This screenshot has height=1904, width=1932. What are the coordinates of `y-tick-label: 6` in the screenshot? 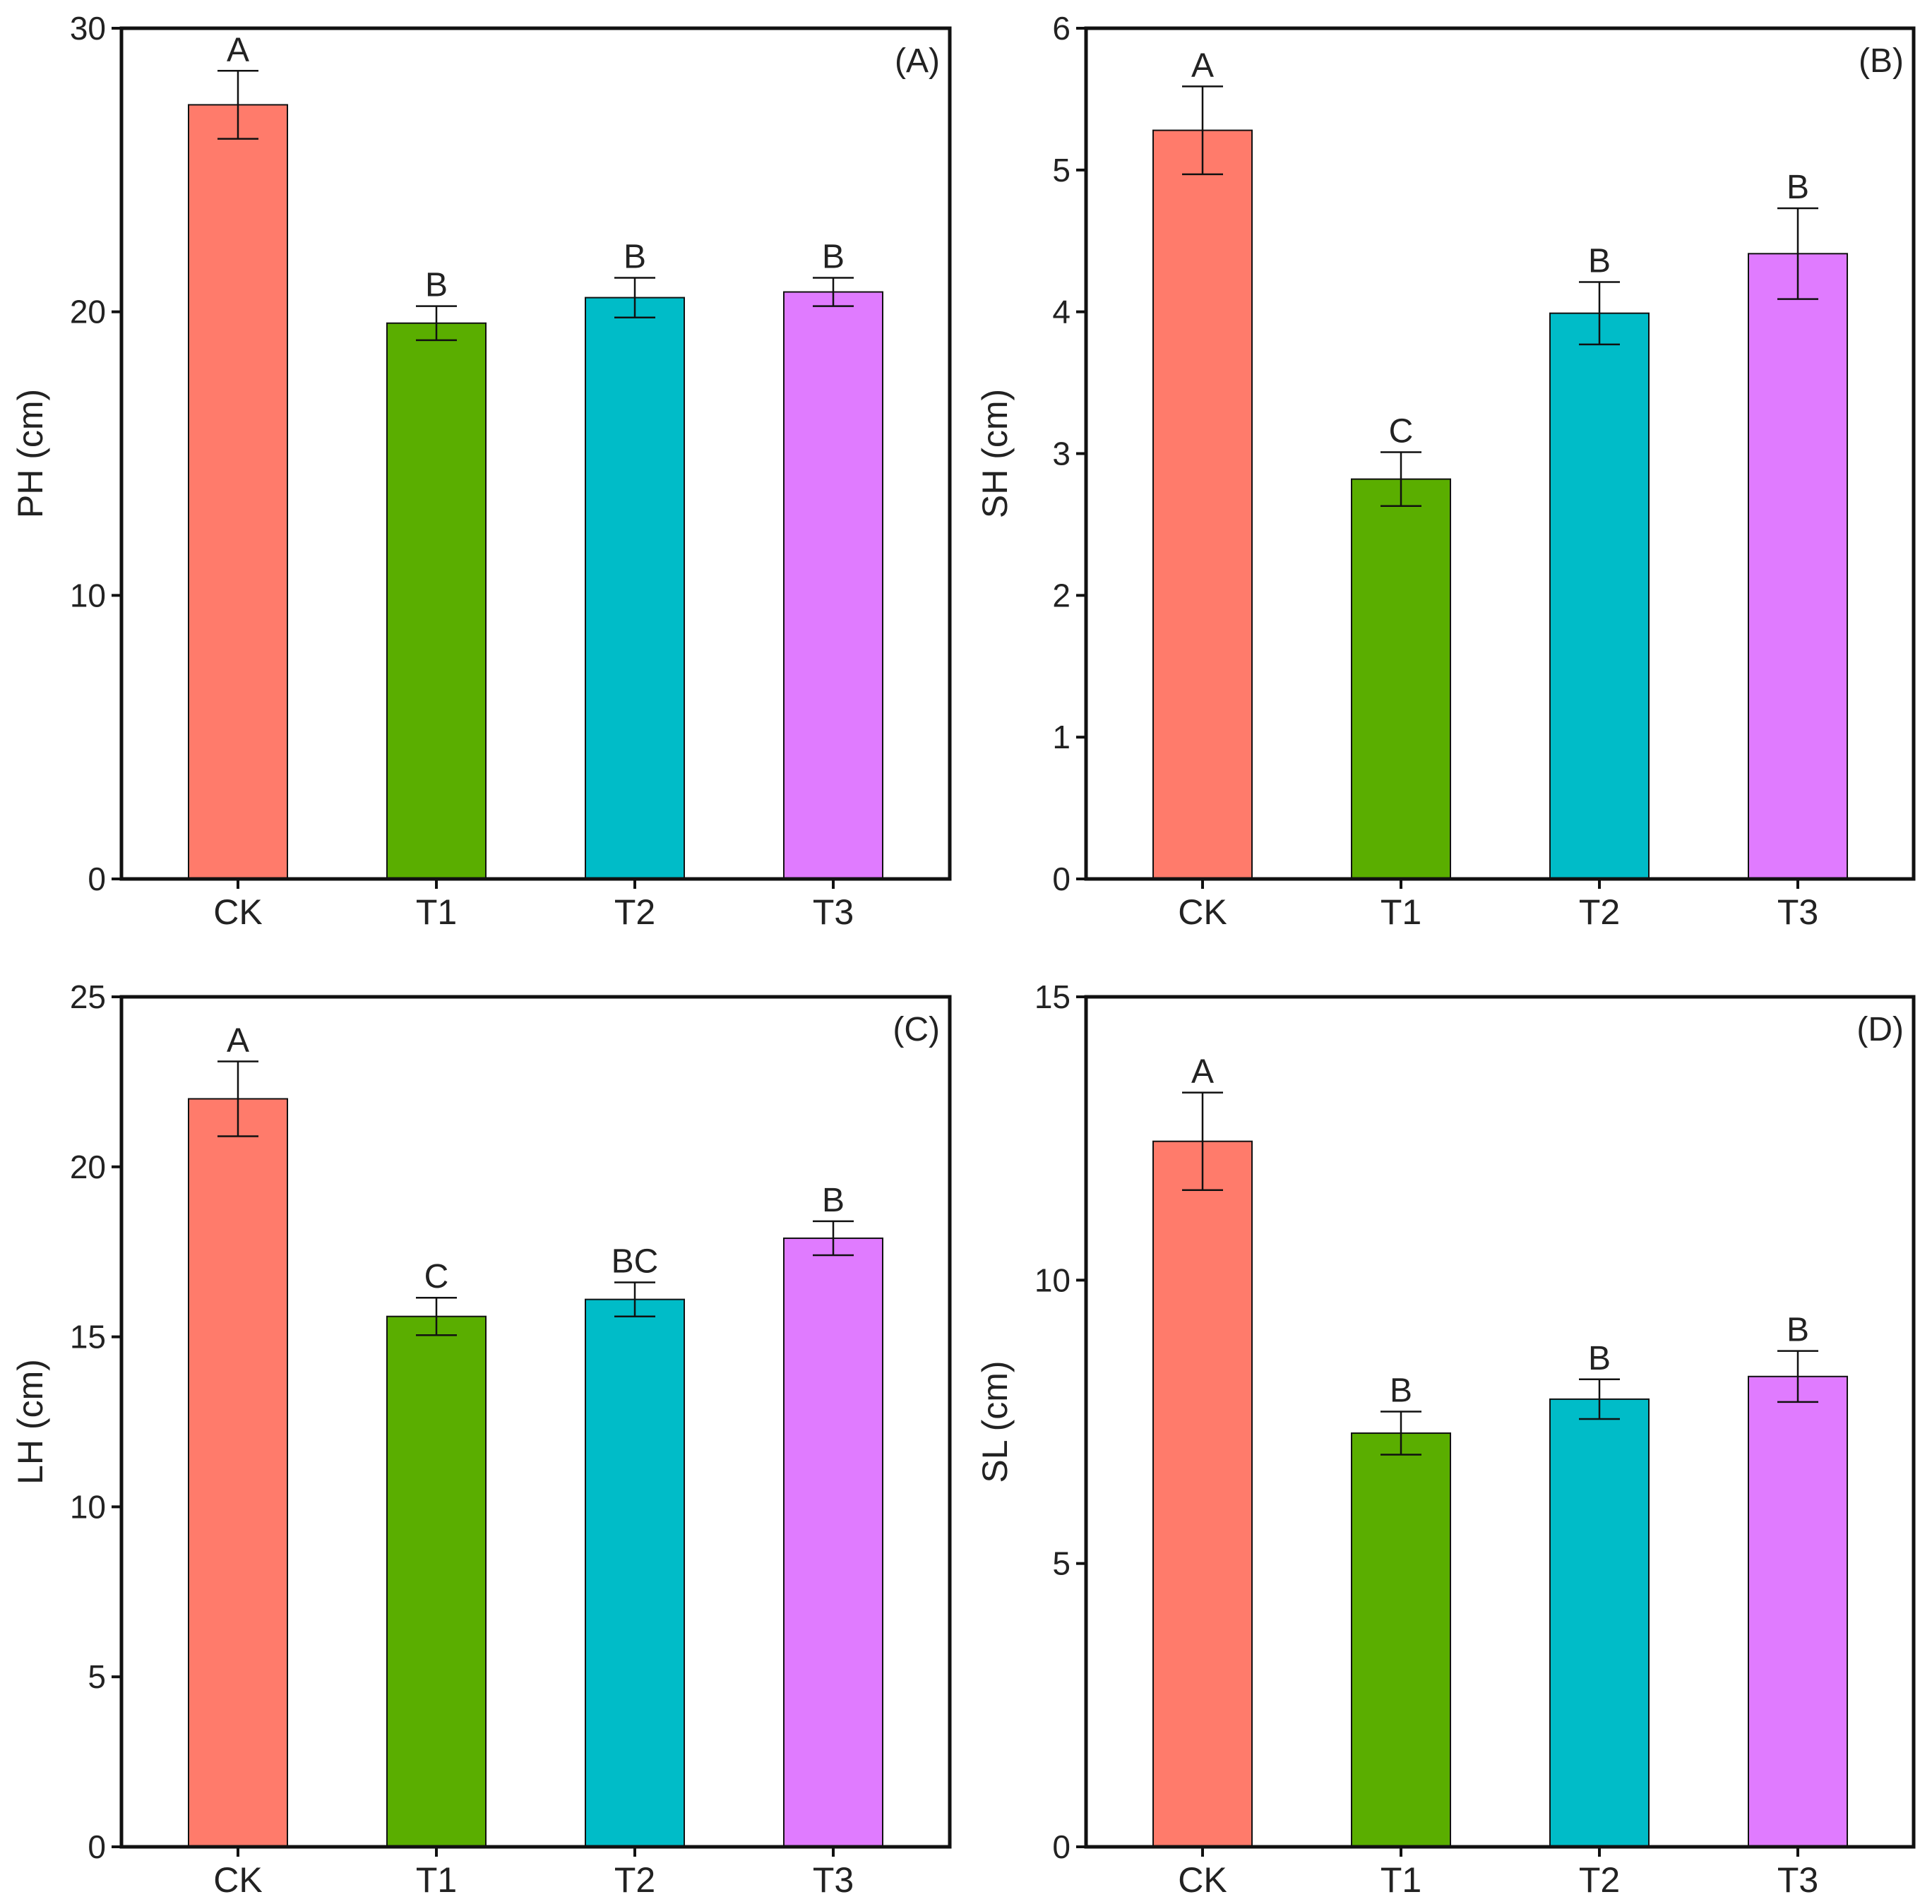 It's located at (1061, 28).